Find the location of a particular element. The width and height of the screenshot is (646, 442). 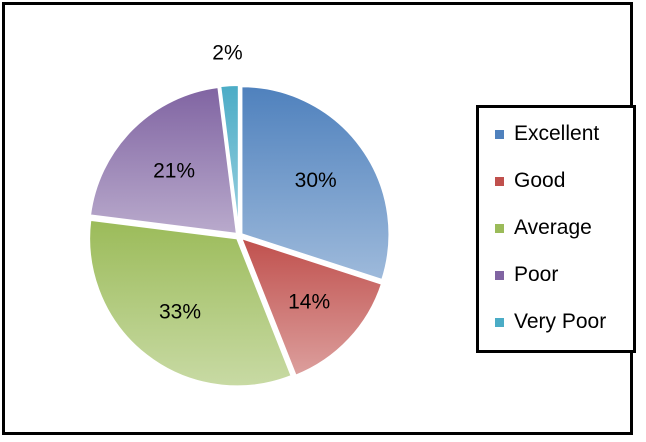

legend-item-excellent: Excellent is located at coordinates (547, 134).